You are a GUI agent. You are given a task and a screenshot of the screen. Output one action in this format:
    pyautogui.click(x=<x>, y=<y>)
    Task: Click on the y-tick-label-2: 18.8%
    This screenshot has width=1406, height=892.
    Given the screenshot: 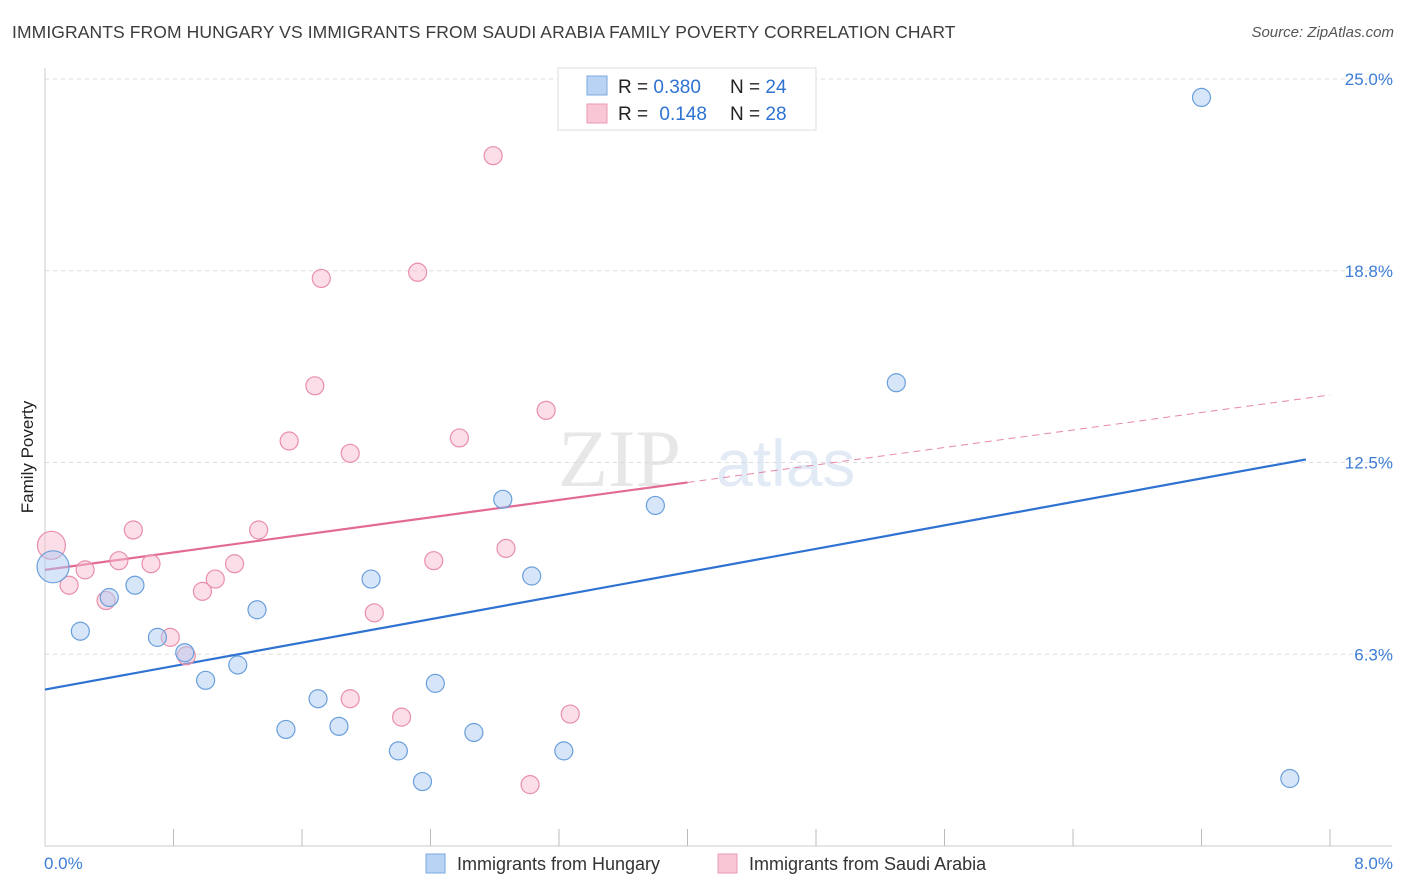 What is the action you would take?
    pyautogui.click(x=1369, y=271)
    